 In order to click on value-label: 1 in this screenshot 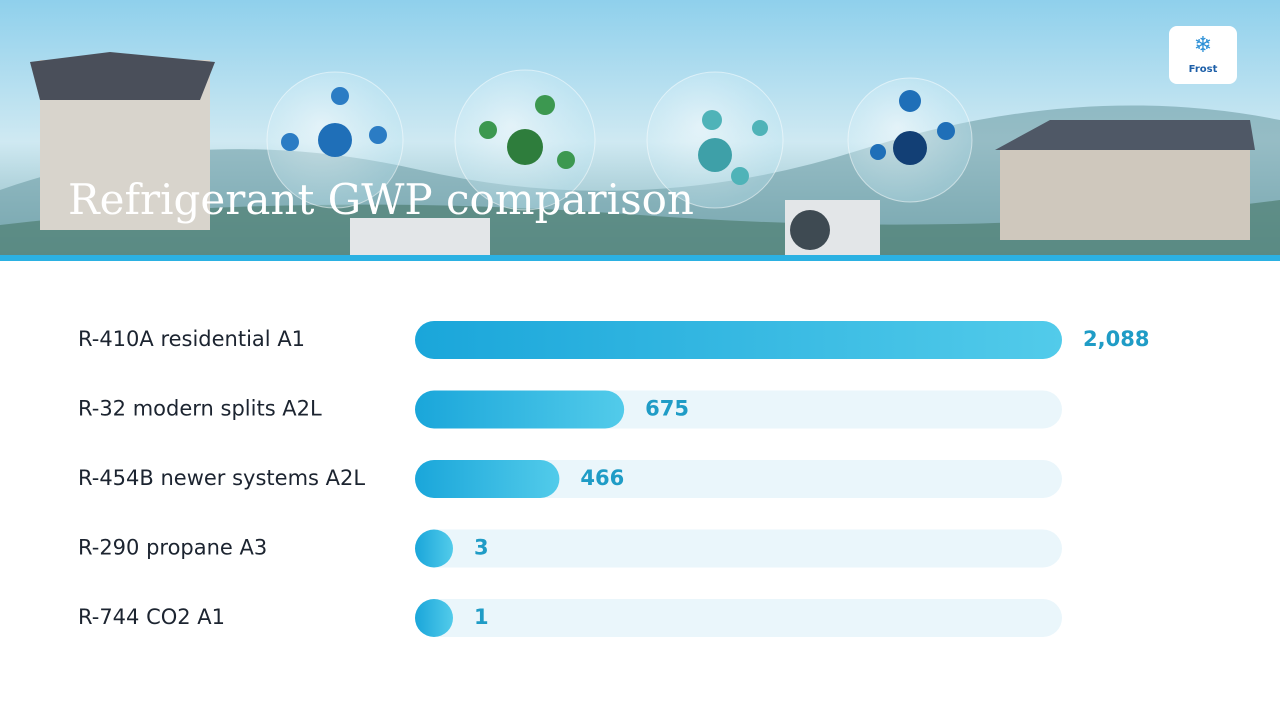, I will do `click(481, 617)`.